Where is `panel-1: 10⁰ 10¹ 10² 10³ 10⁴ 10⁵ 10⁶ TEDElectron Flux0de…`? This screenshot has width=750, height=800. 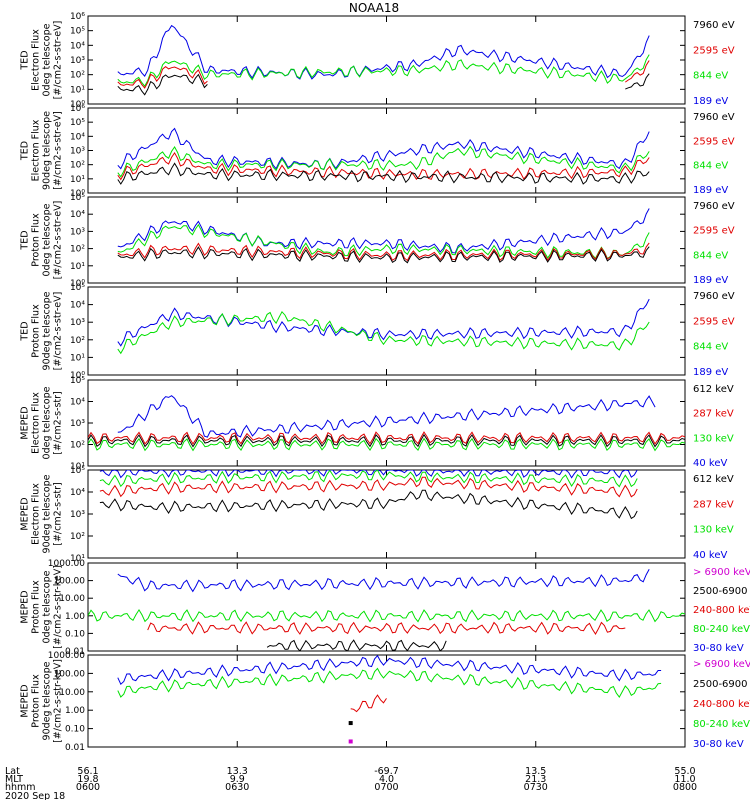 panel-1: 10⁰ 10¹ 10² 10³ 10⁴ 10⁵ 10⁶ TEDElectron Flux0de… is located at coordinates (377, 61).